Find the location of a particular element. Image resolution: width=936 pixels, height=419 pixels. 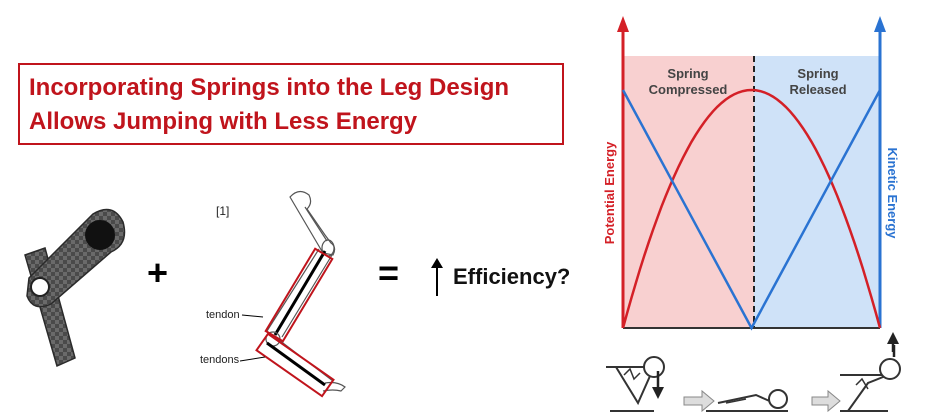

equals-sign: = is located at coordinates (389, 272).